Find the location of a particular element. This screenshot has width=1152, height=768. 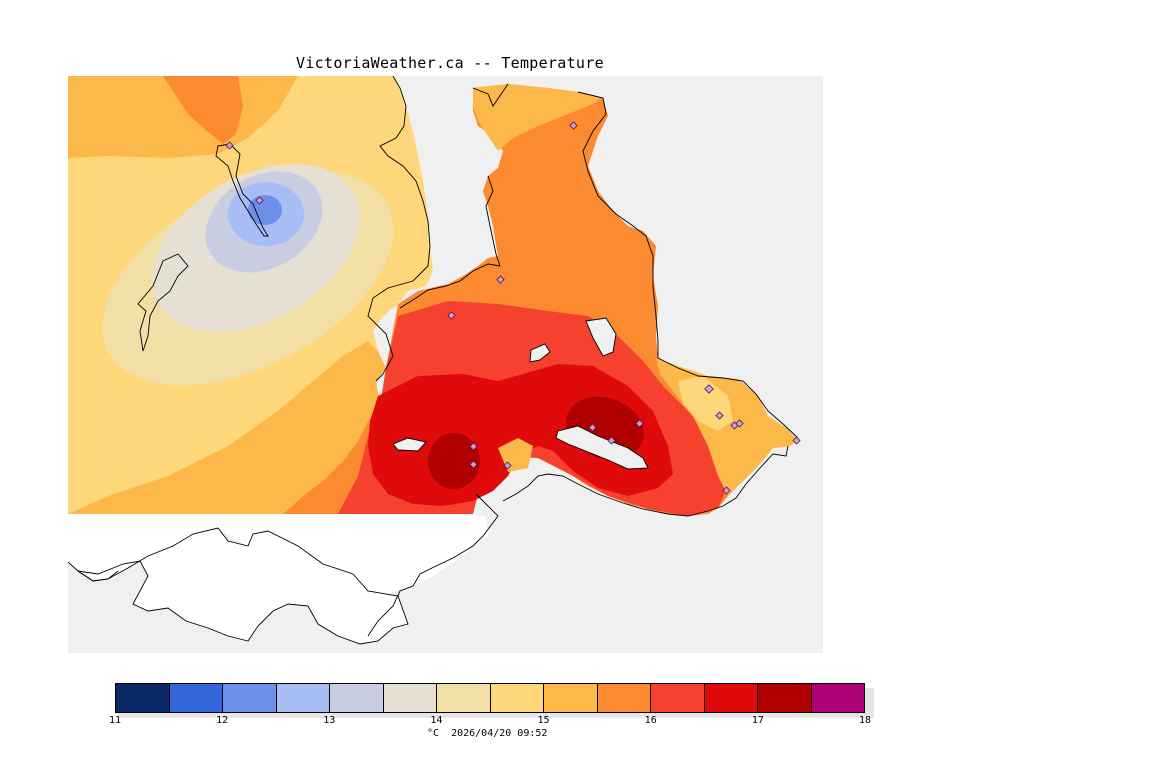

colorbar-tick-label: 14 is located at coordinates (436, 720).